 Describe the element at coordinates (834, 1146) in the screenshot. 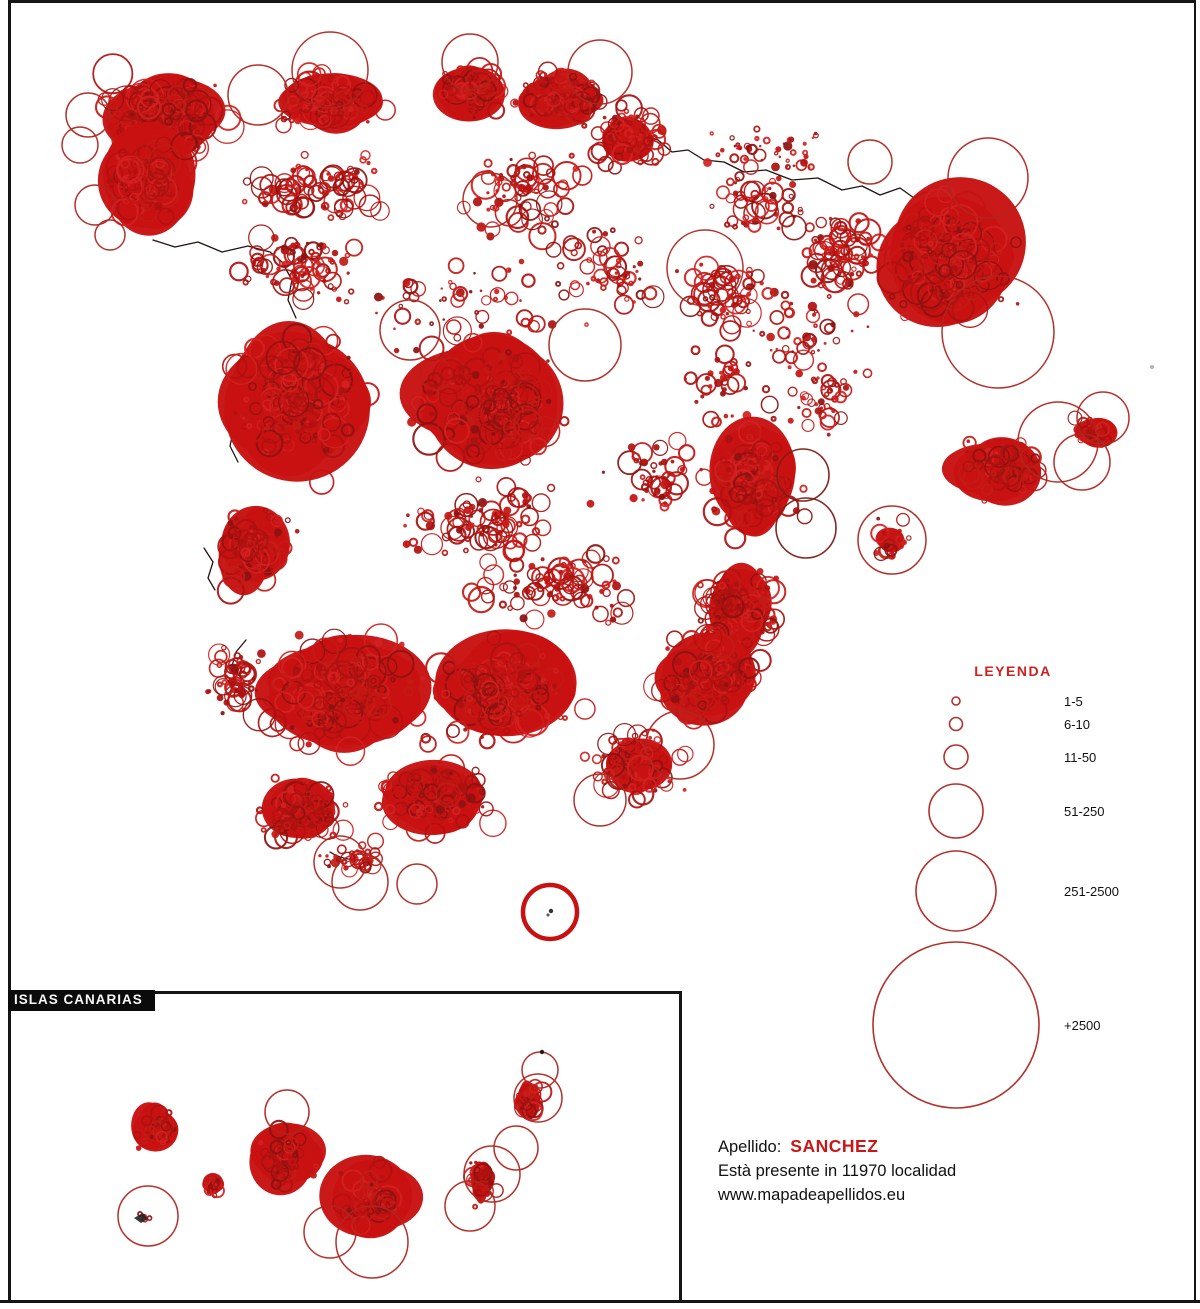

I see `surname-value: SANCHEZ` at that location.